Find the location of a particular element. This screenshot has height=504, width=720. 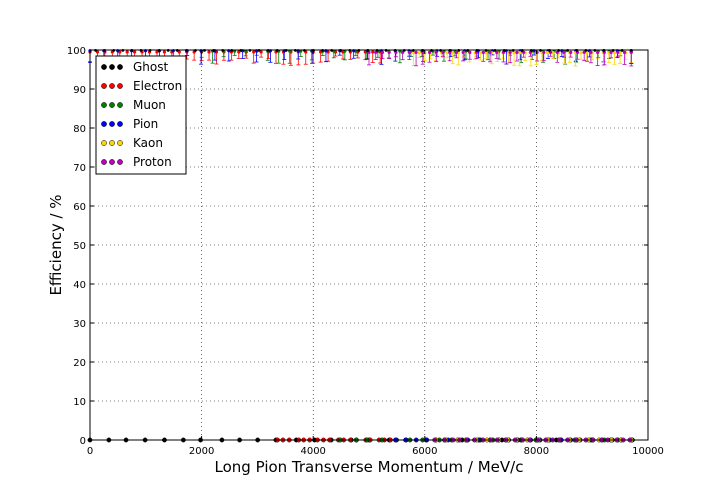

x-tick-label: 8000 is located at coordinates (536, 451).